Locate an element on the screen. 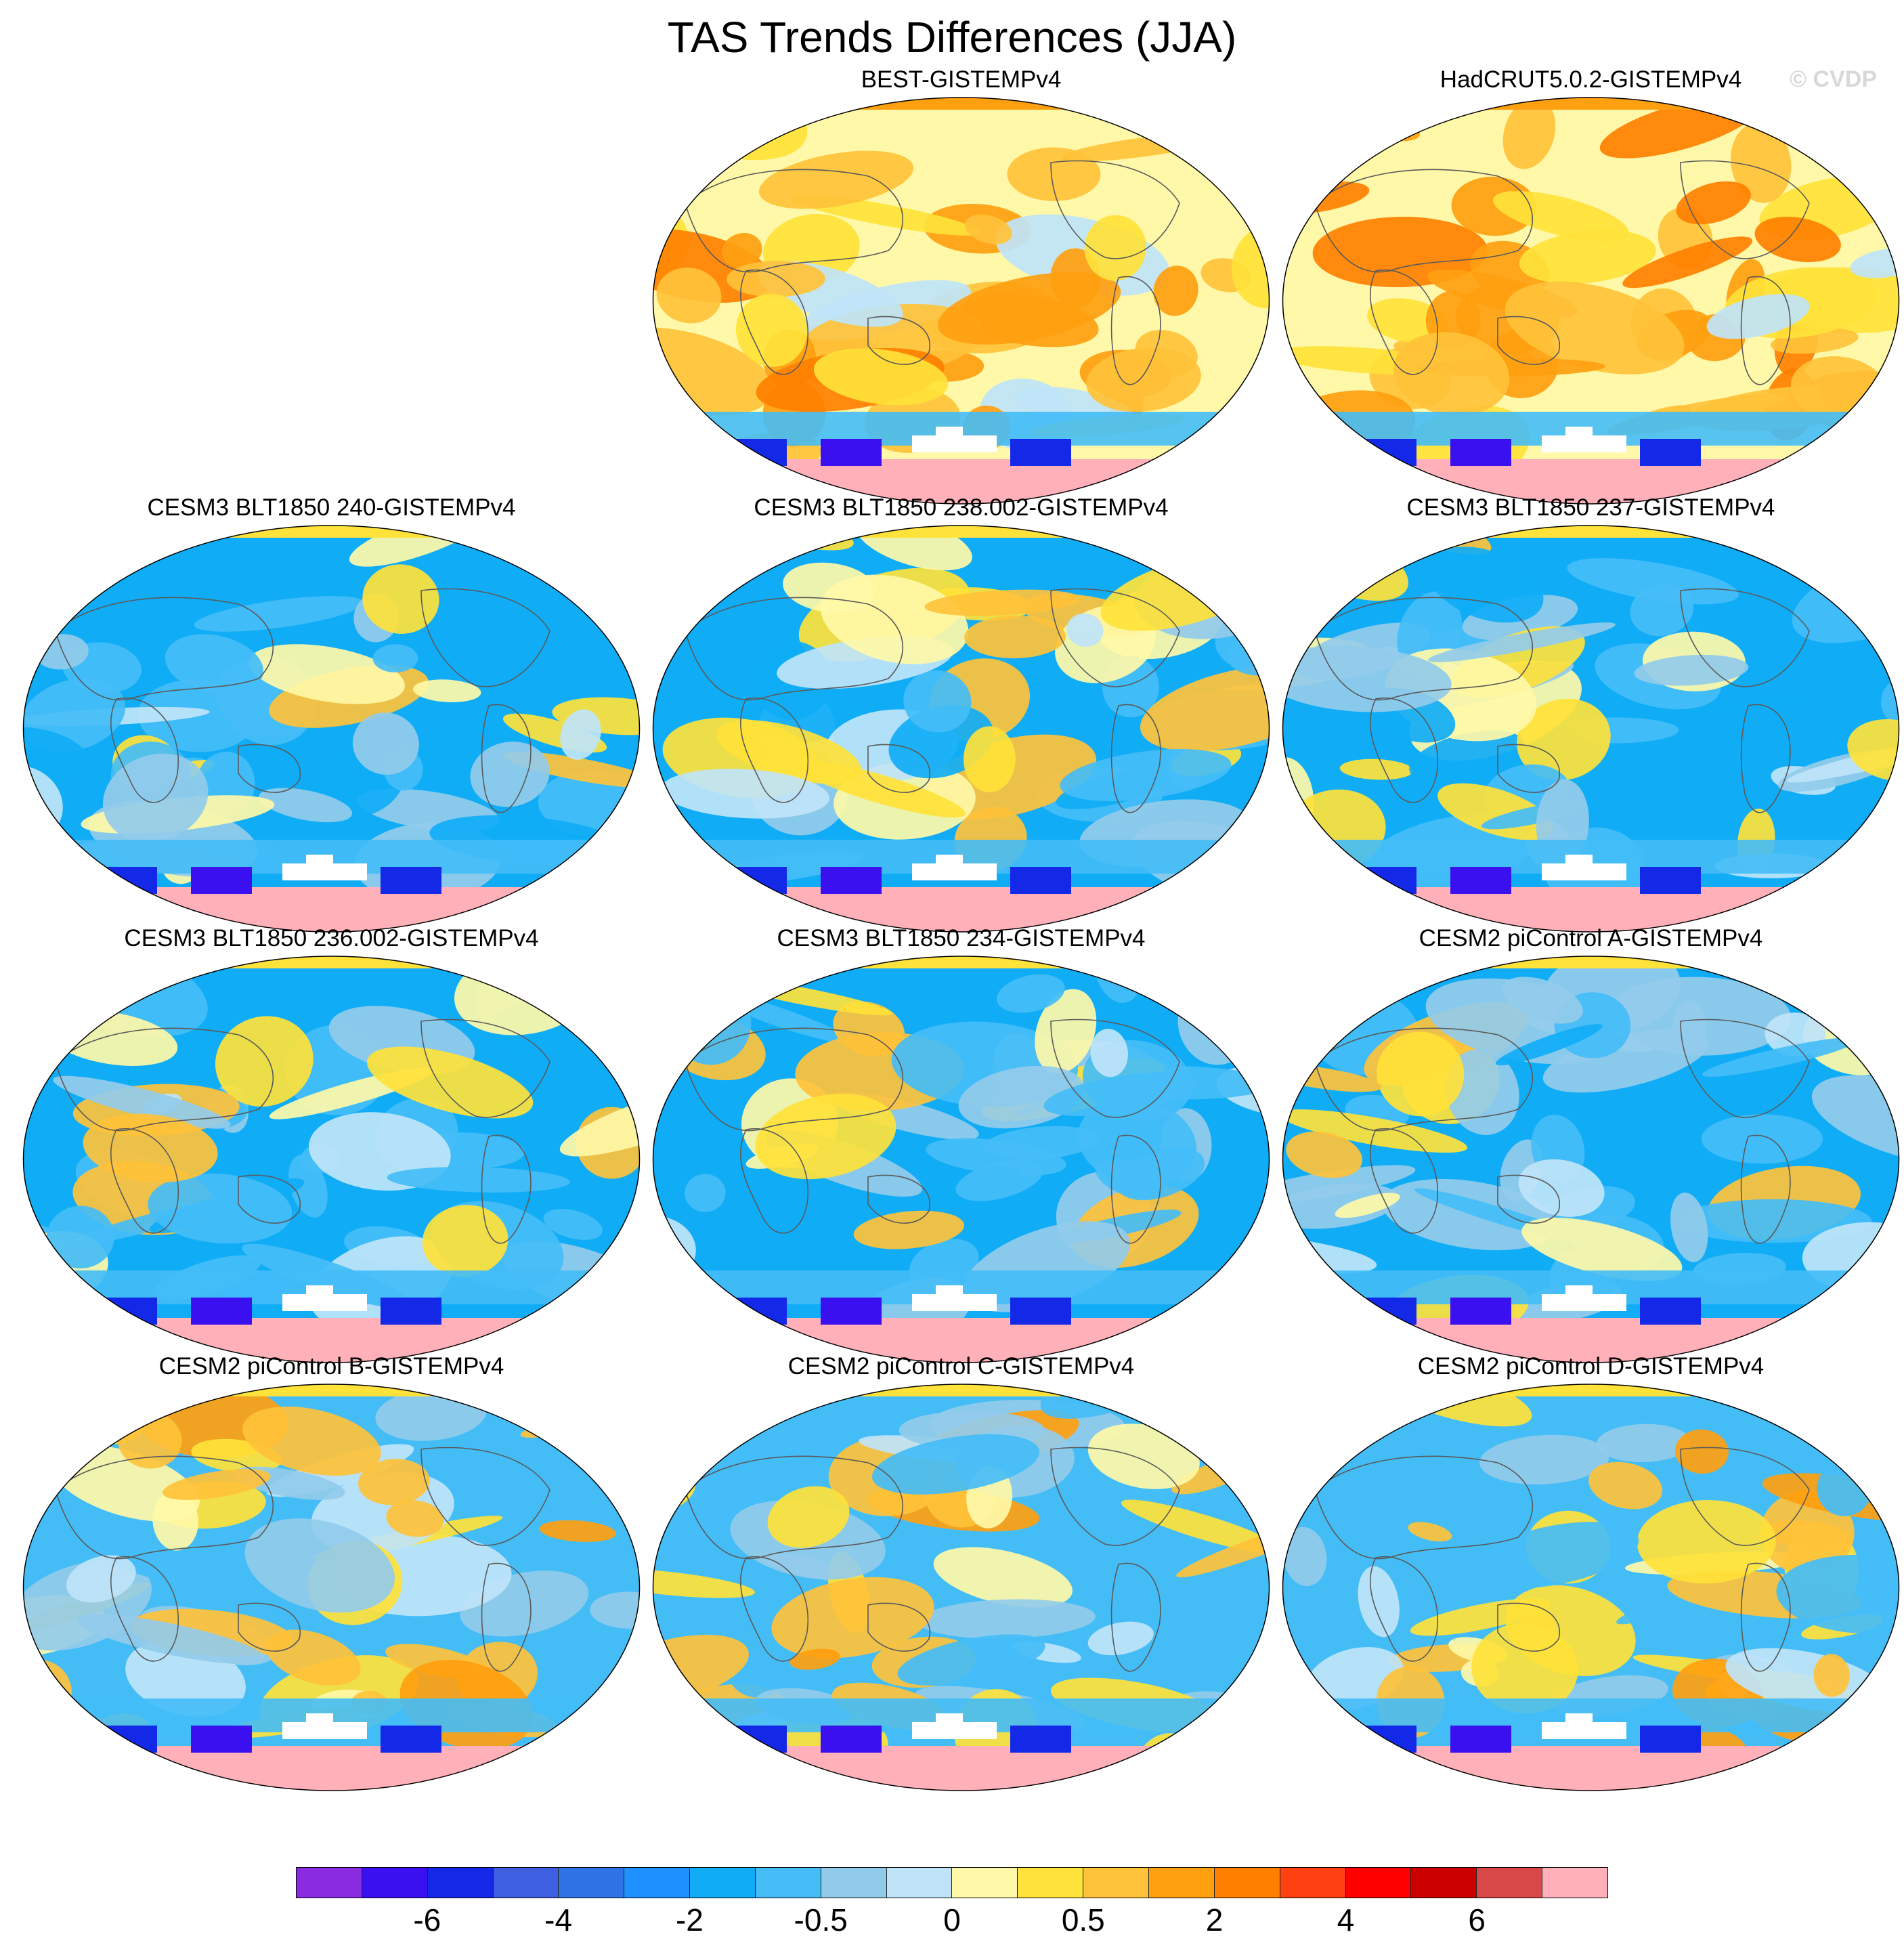 The width and height of the screenshot is (1904, 1947). colorbar-tick-label: 4 is located at coordinates (1346, 1920).